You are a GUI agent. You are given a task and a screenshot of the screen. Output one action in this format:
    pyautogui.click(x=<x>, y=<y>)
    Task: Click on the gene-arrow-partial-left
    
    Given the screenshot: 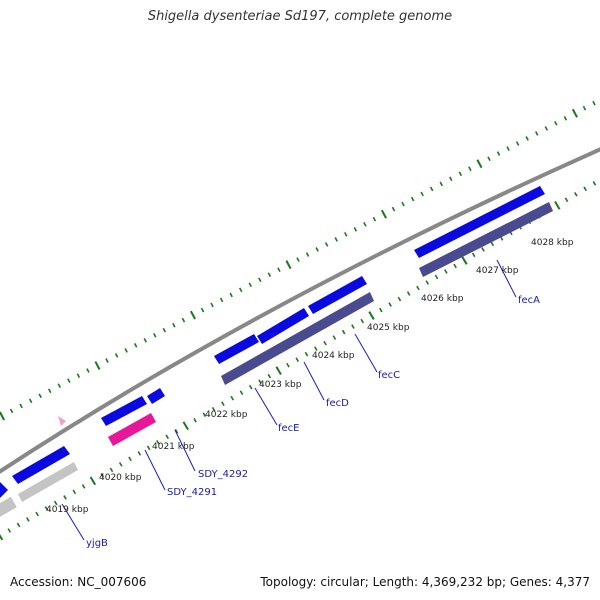 What is the action you would take?
    pyautogui.click(x=4, y=490)
    